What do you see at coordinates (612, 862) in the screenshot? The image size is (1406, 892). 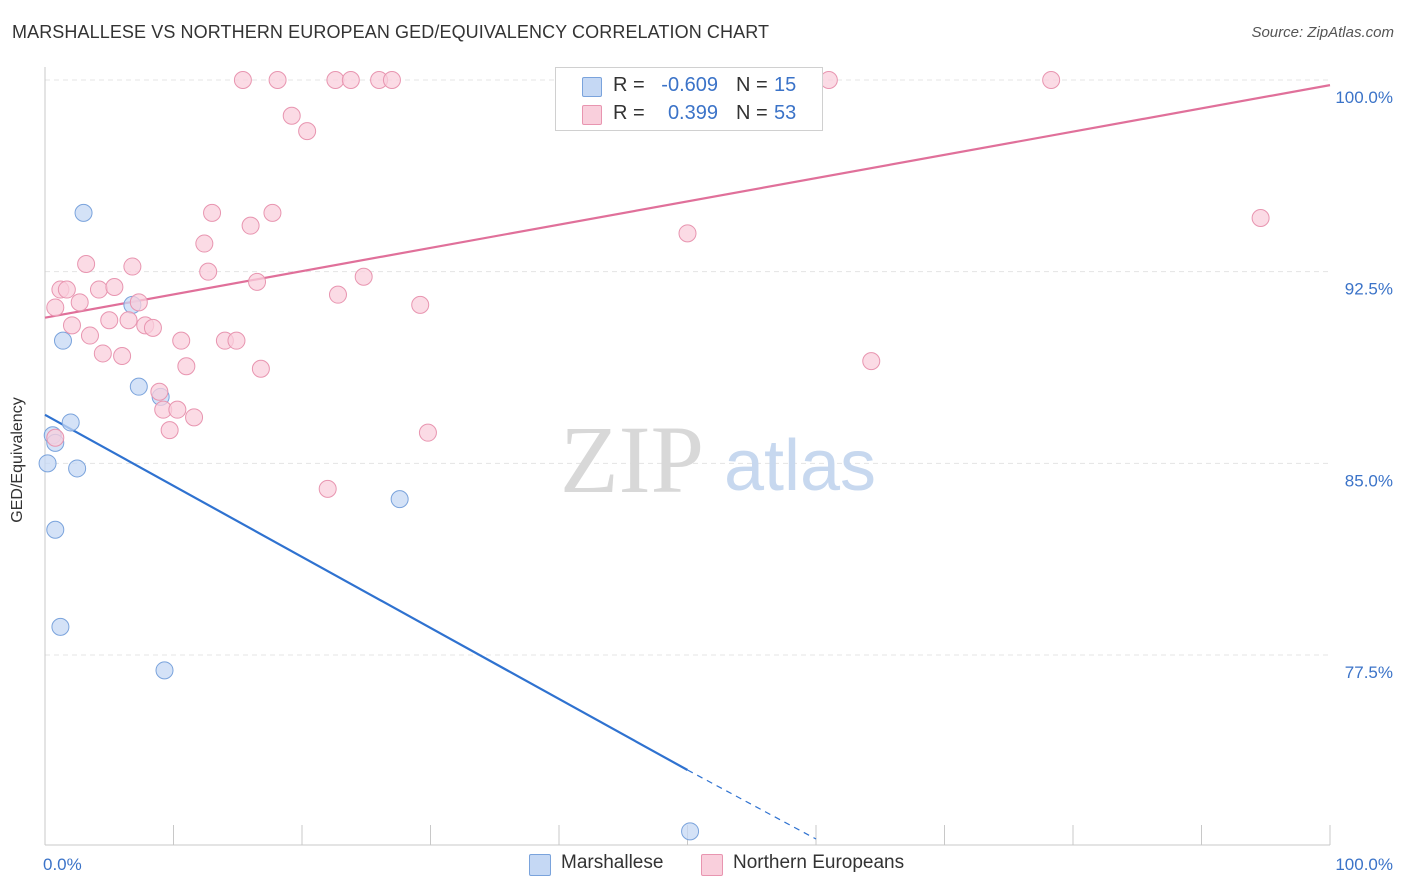 I see `legend-label: Marshallese` at bounding box center [612, 862].